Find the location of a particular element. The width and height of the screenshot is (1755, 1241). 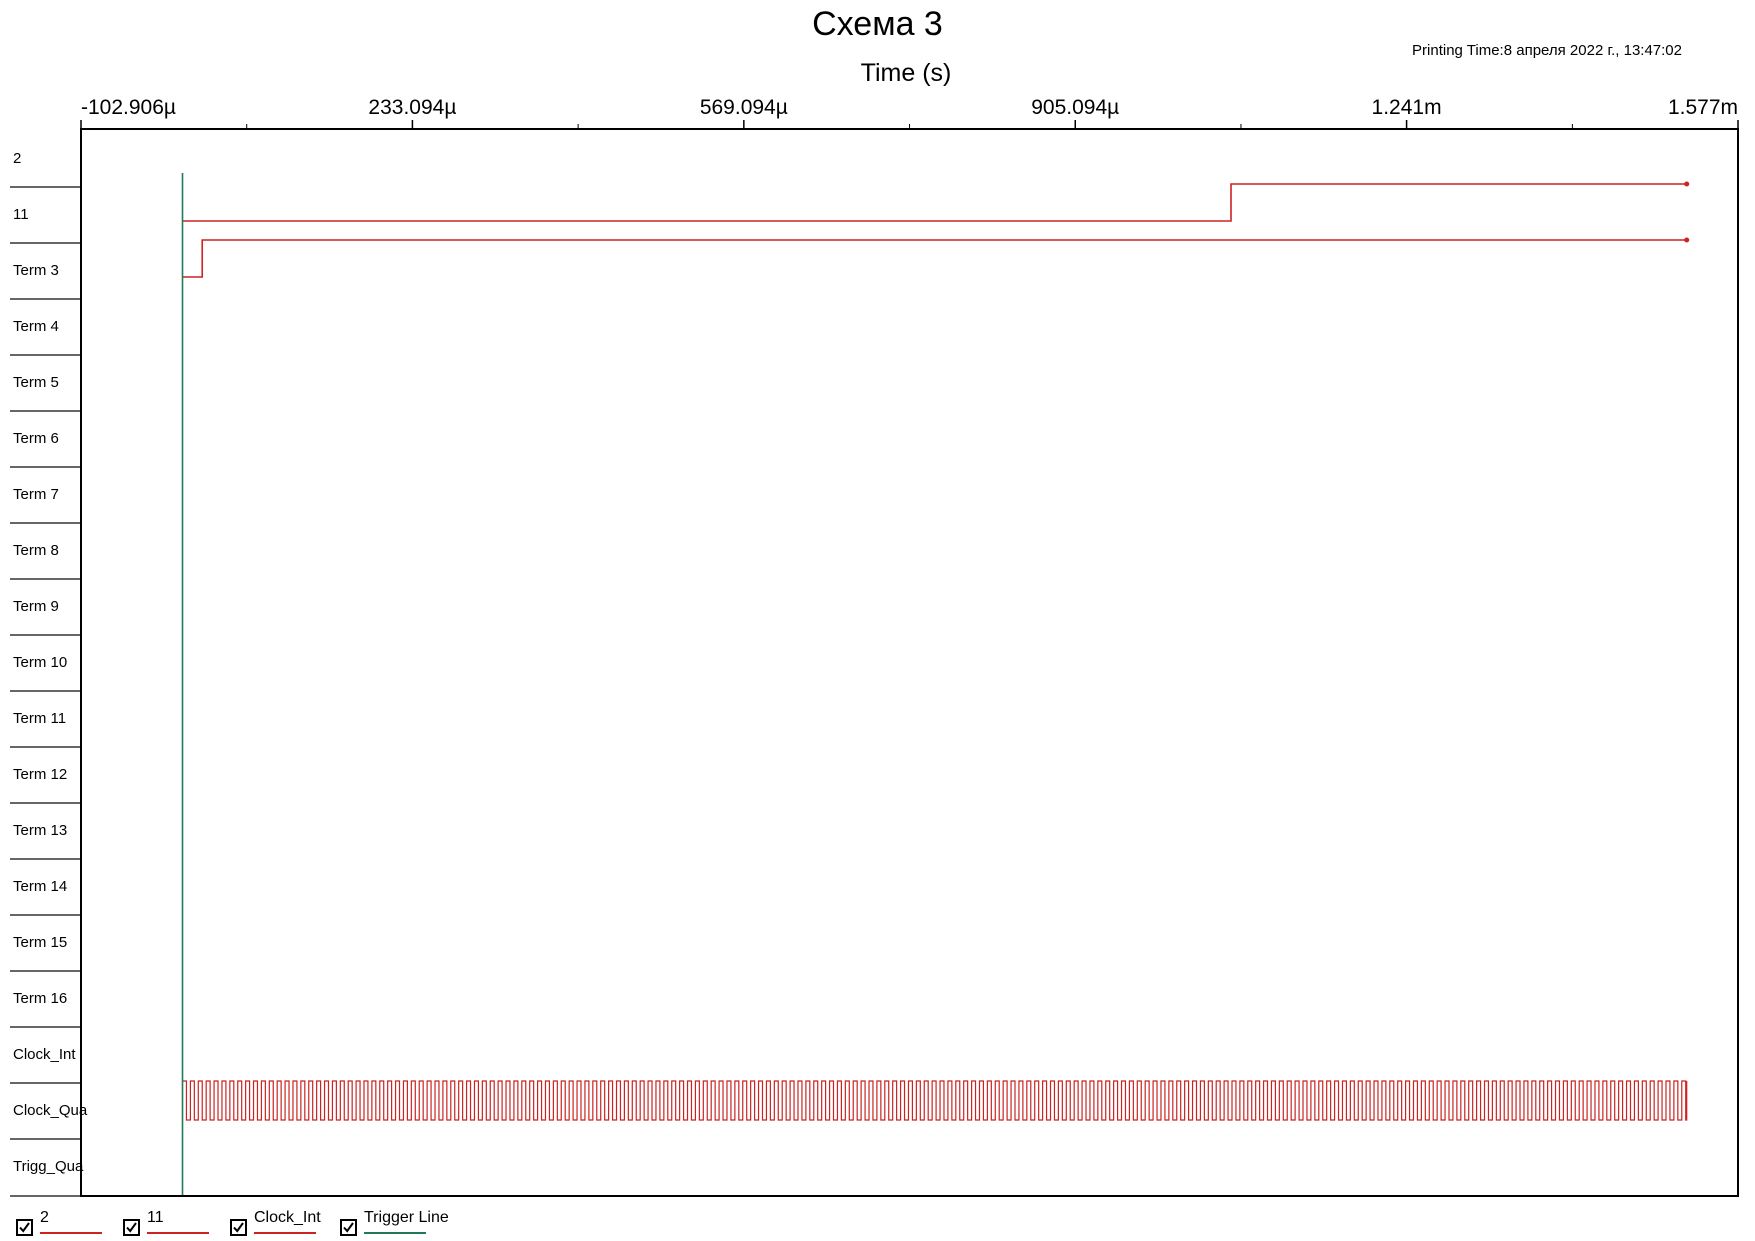

legend-label: 2 is located at coordinates (44, 1217).